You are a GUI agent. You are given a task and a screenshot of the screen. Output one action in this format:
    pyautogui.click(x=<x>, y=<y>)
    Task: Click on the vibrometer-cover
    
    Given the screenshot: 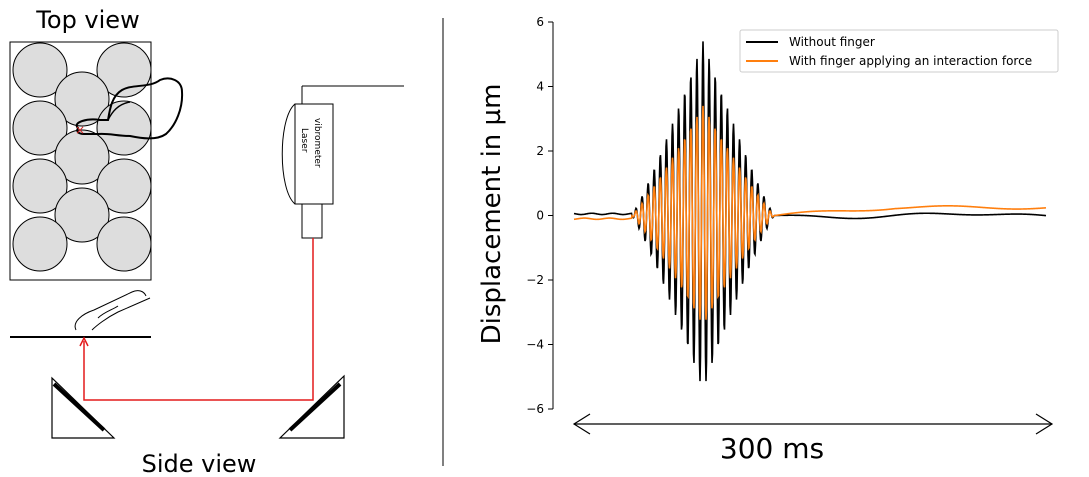 What is the action you would take?
    pyautogui.click(x=288, y=154)
    